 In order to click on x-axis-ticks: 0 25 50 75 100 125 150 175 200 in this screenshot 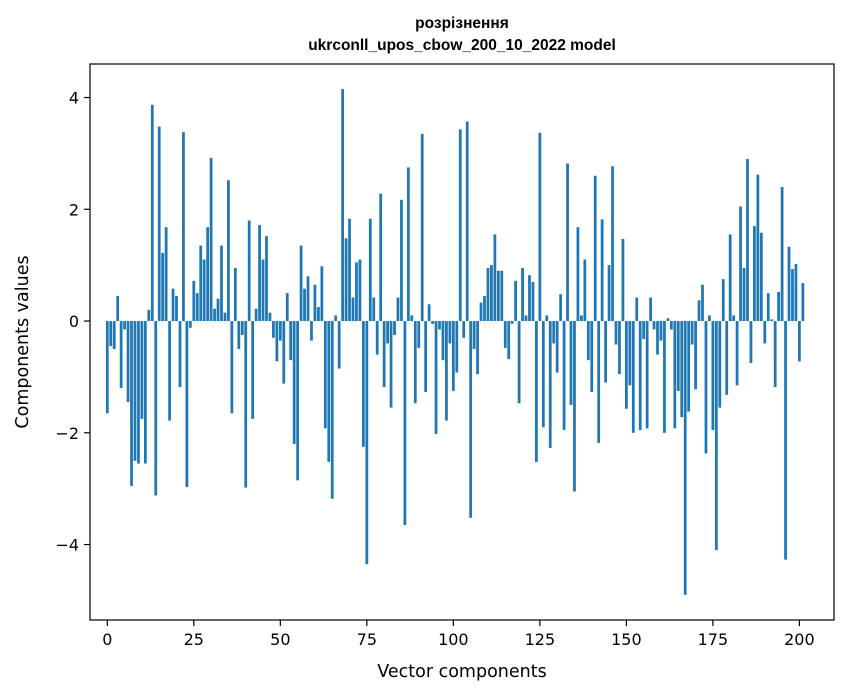, I will do `click(458, 634)`.